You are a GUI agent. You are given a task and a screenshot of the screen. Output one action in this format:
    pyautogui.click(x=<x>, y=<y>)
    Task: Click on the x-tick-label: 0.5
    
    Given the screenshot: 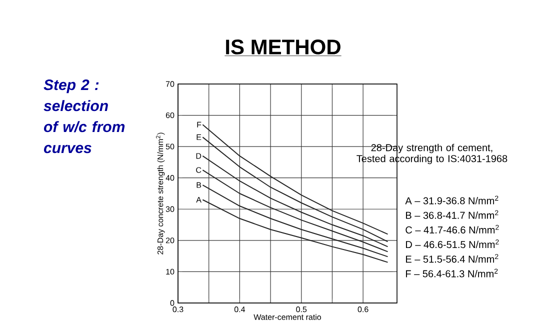 What is the action you would take?
    pyautogui.click(x=301, y=309)
    